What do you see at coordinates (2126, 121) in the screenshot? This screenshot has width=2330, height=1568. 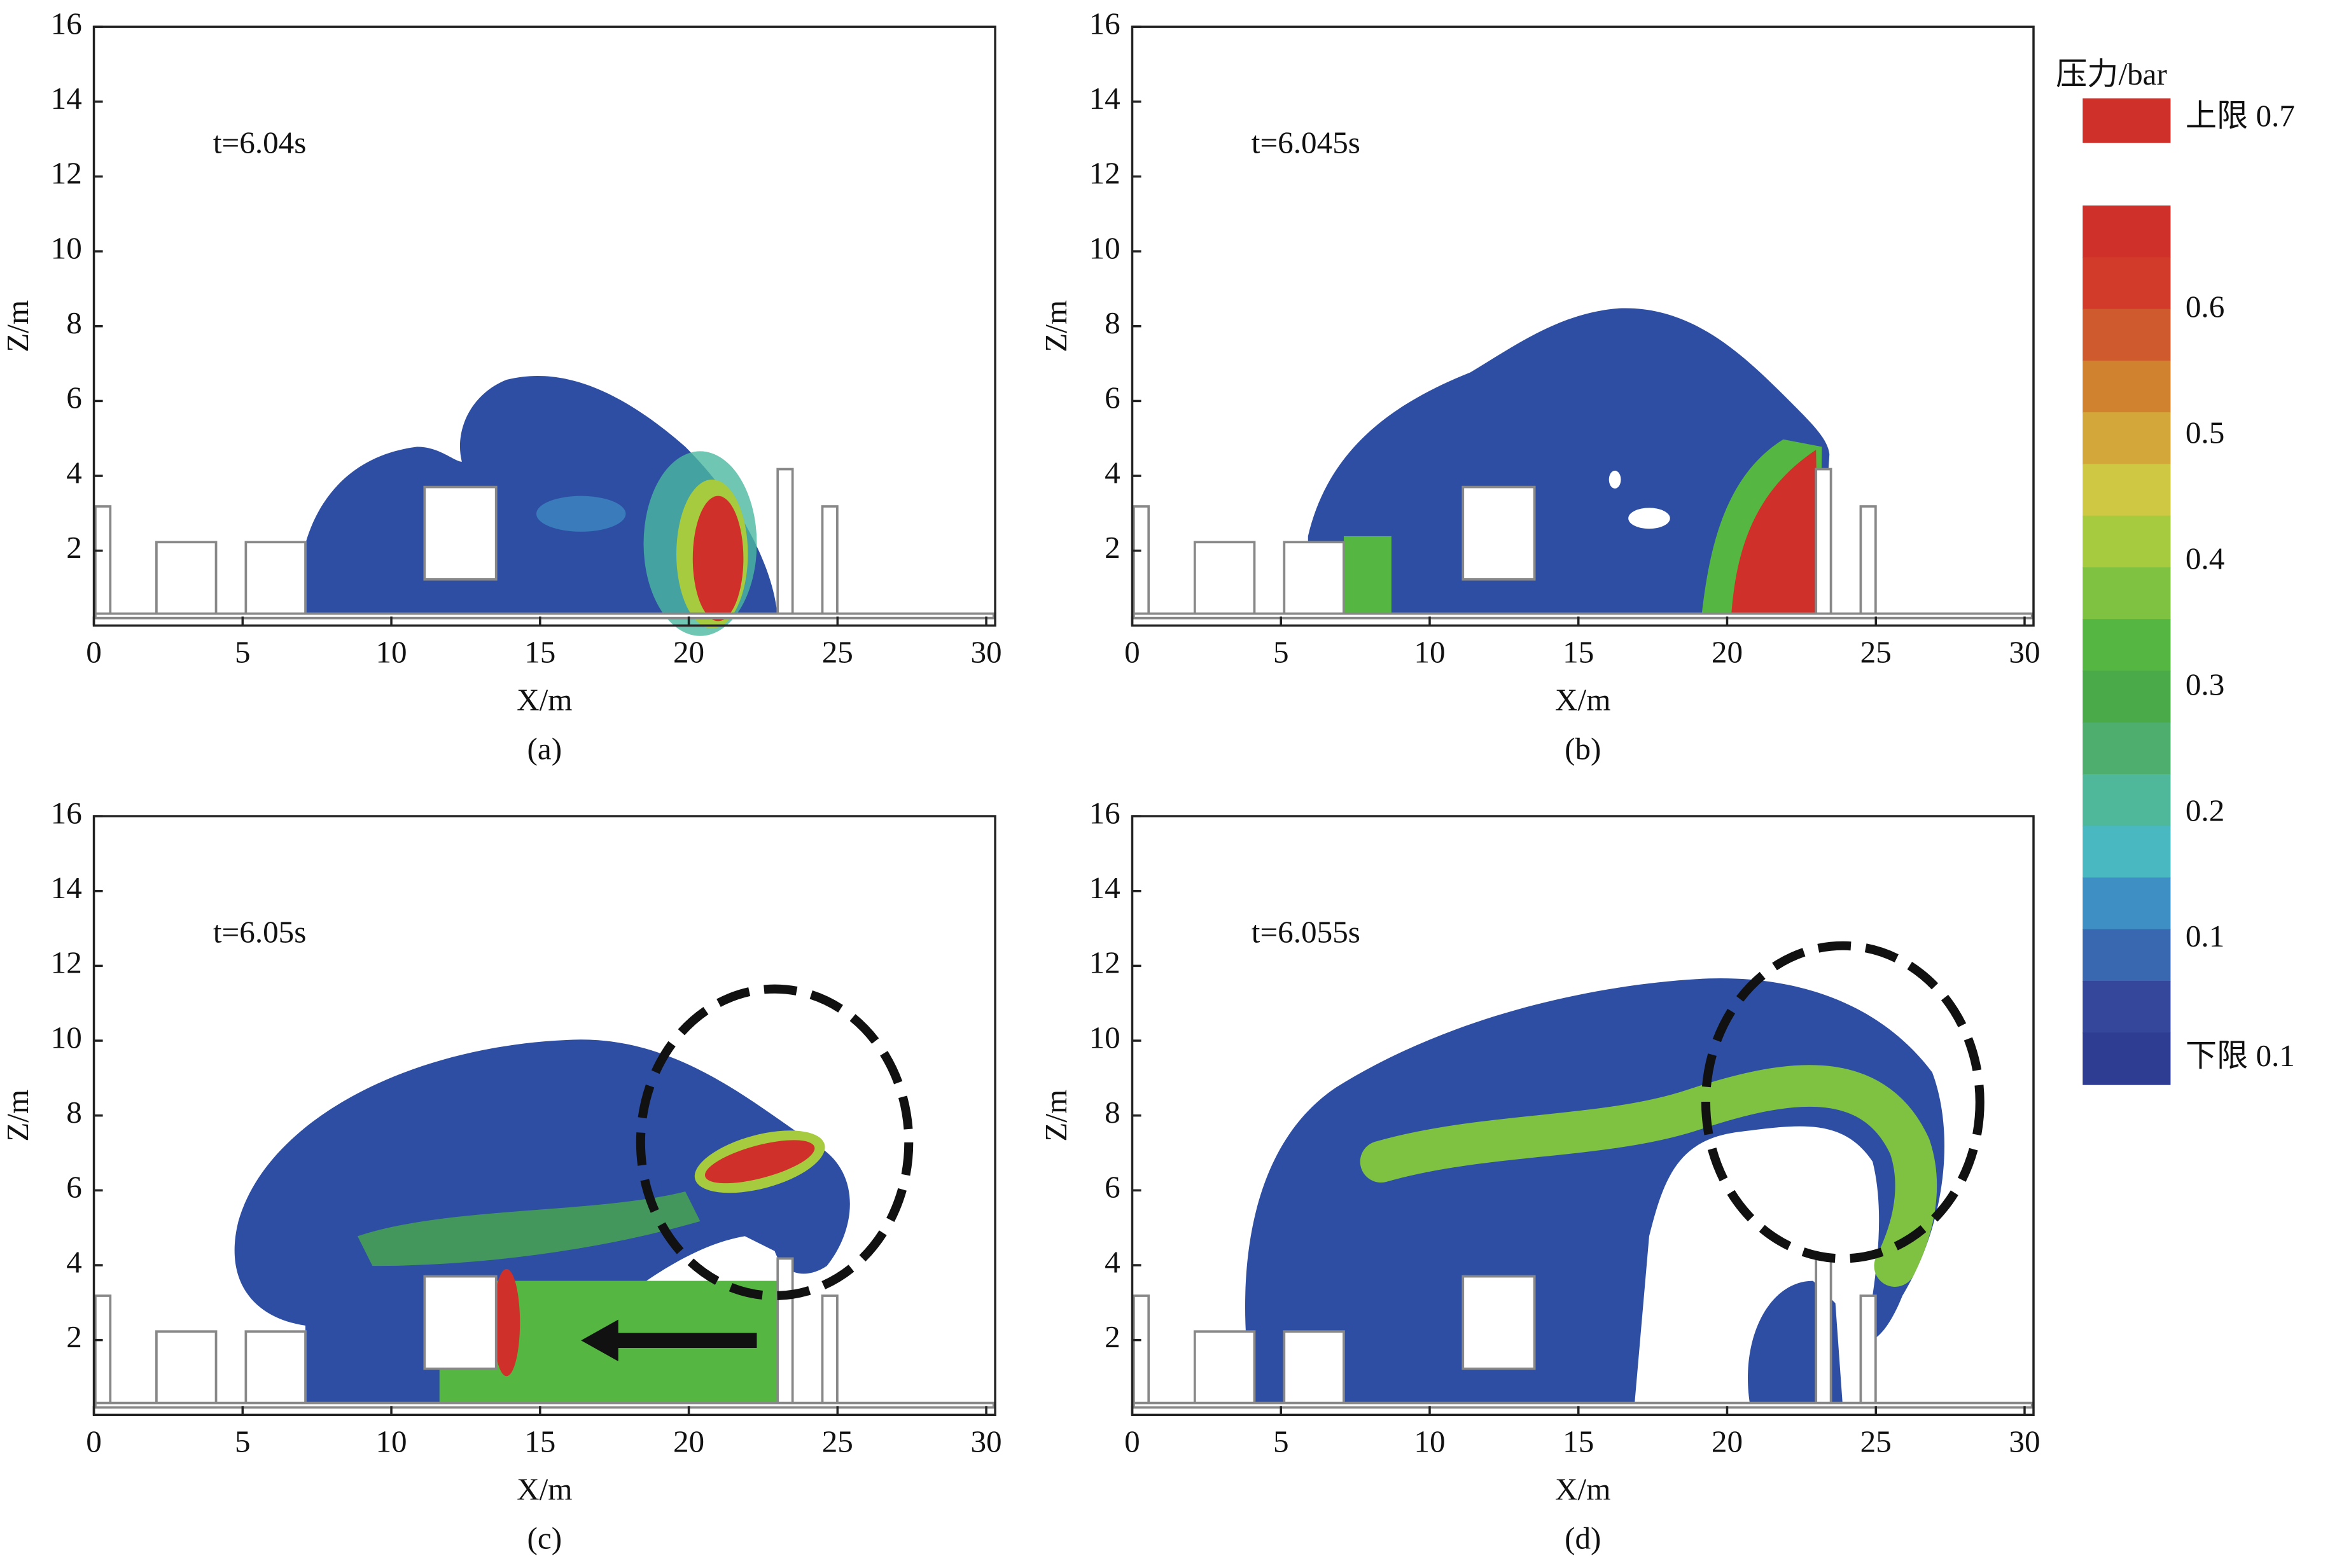 I see `upper-swatch` at bounding box center [2126, 121].